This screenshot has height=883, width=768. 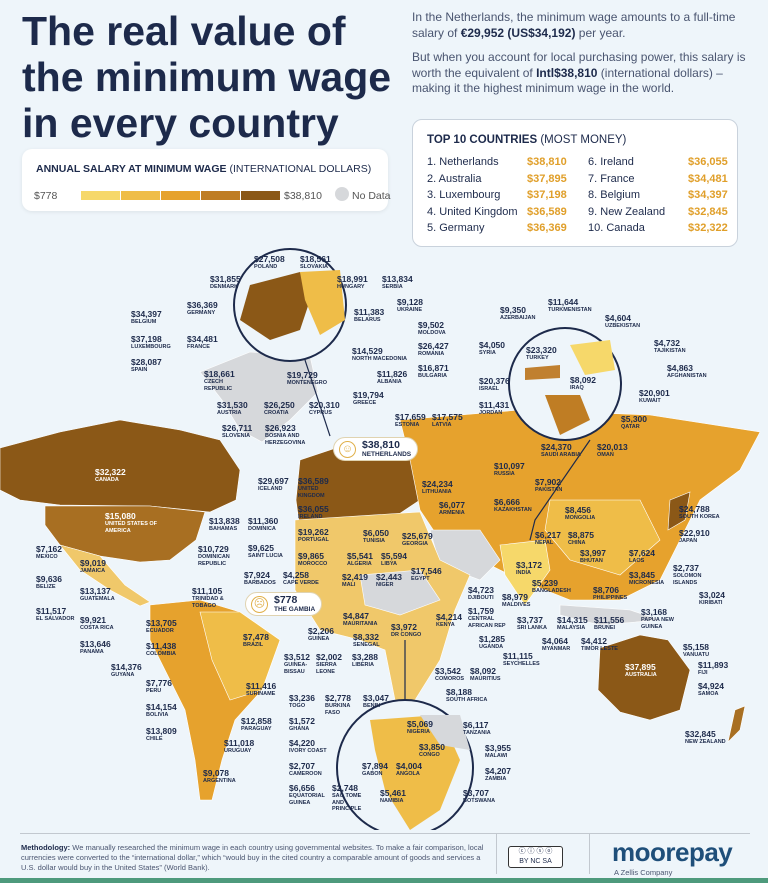 What do you see at coordinates (266, 267) in the screenshot?
I see `country-name: POLAND` at bounding box center [266, 267].